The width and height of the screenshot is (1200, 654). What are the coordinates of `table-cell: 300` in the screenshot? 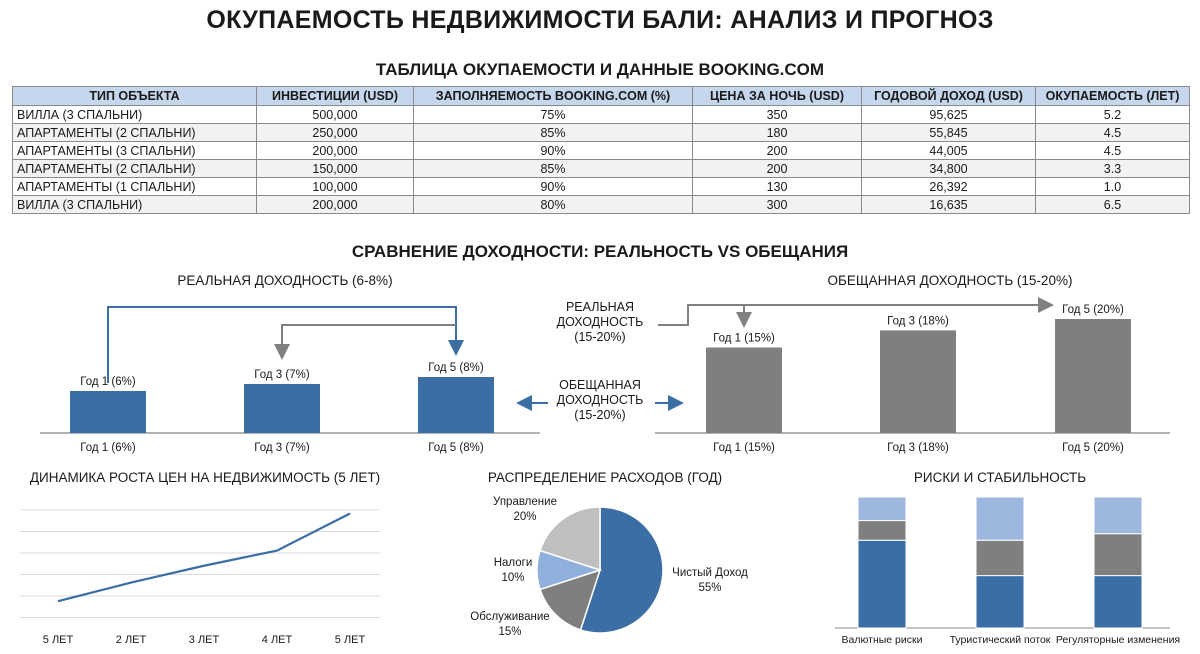 It's located at (777, 204).